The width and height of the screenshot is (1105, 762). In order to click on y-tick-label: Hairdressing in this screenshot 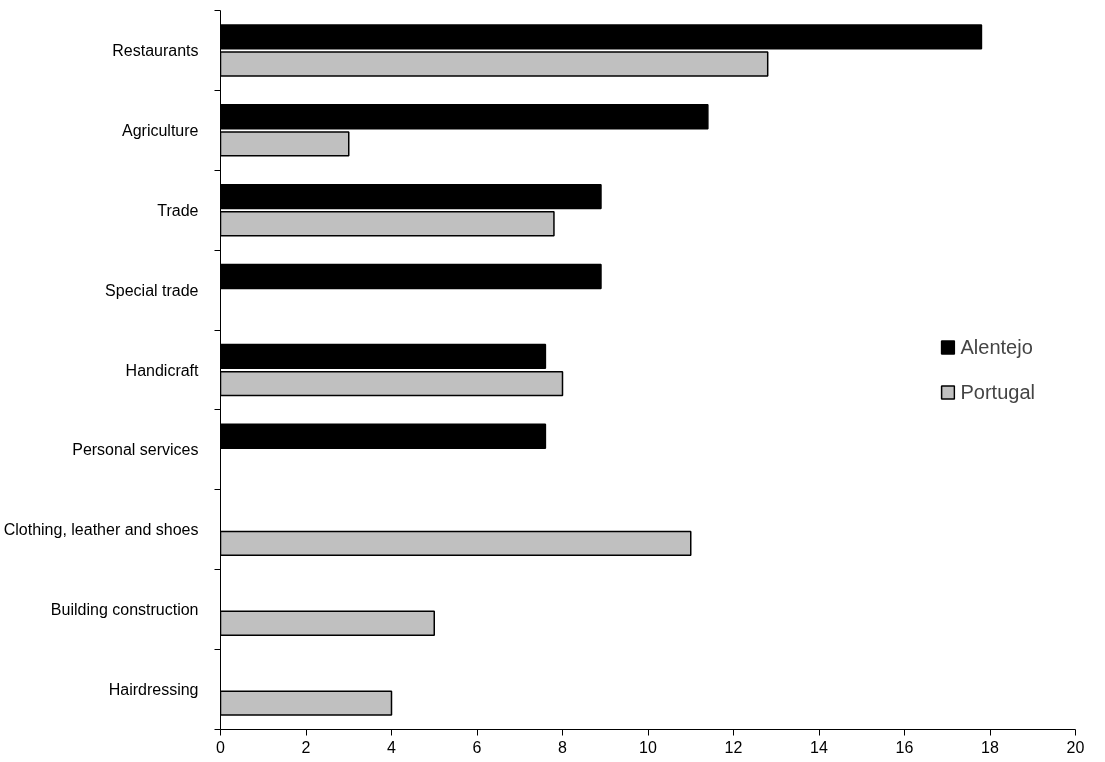, I will do `click(153, 690)`.